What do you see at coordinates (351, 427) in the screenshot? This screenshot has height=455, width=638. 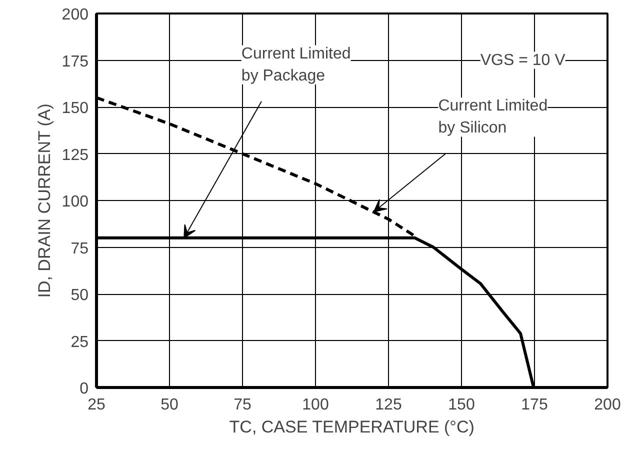 I see `x-axis-title: TC, CASE TEMPERATURE (°C)` at bounding box center [351, 427].